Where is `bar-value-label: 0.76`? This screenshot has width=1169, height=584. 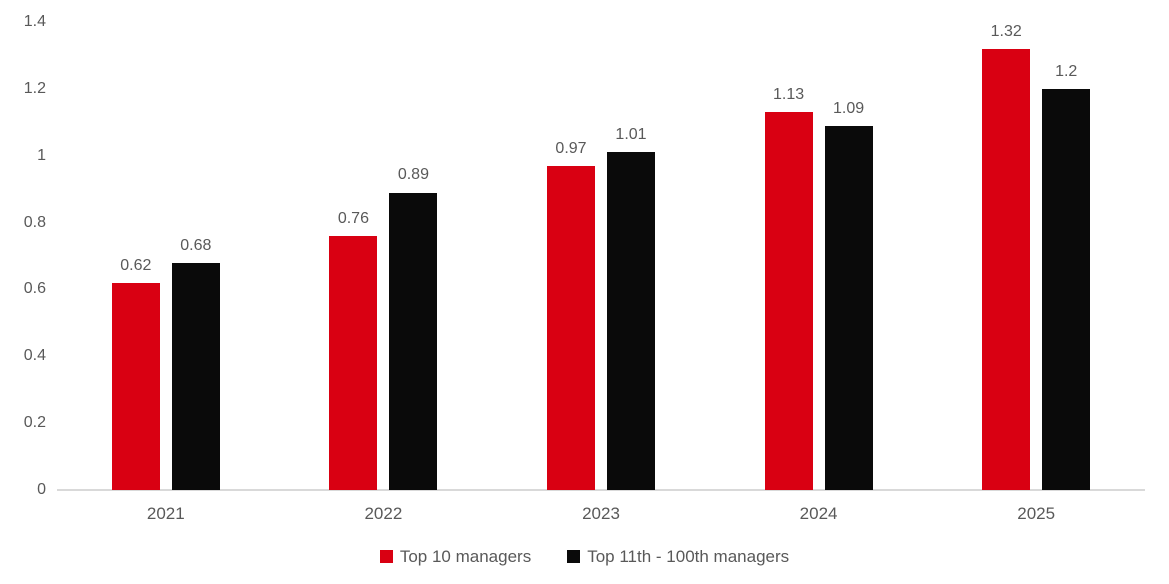
bar-value-label: 0.76 is located at coordinates (353, 218).